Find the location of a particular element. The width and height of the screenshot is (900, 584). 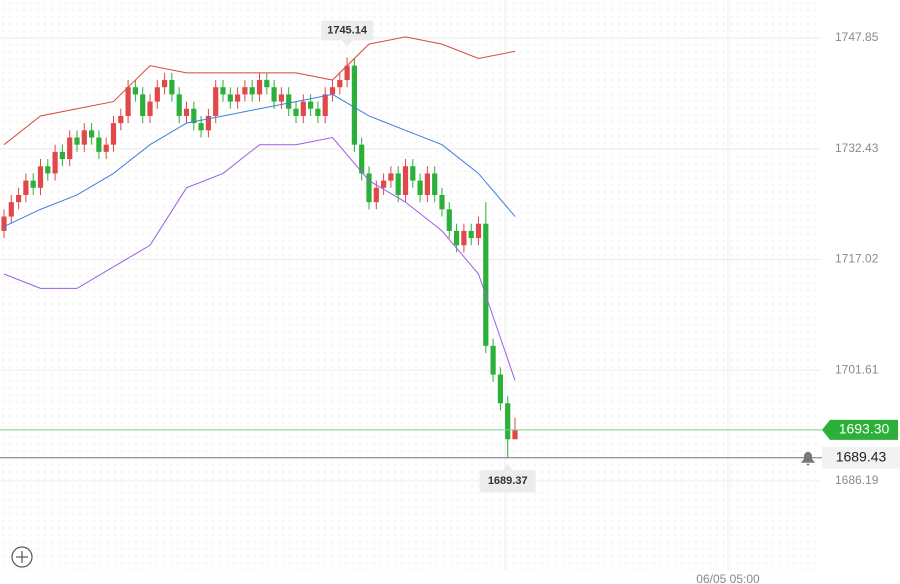

alert-tag is located at coordinates (861, 457).